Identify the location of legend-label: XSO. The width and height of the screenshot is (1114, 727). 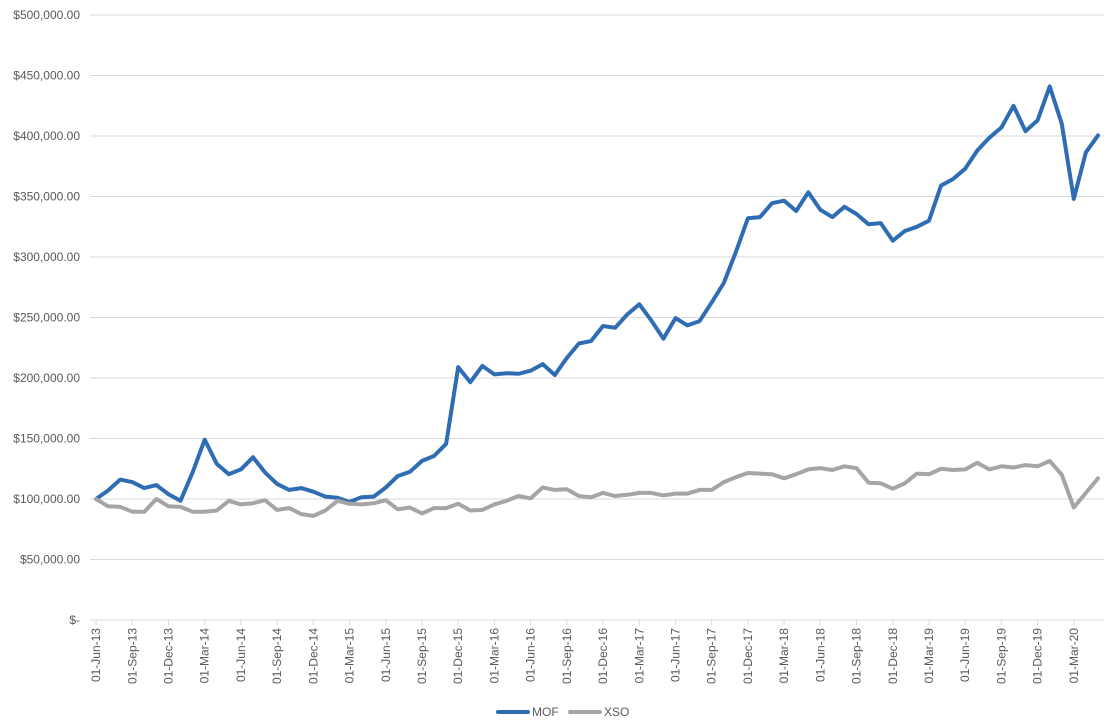
(616, 712).